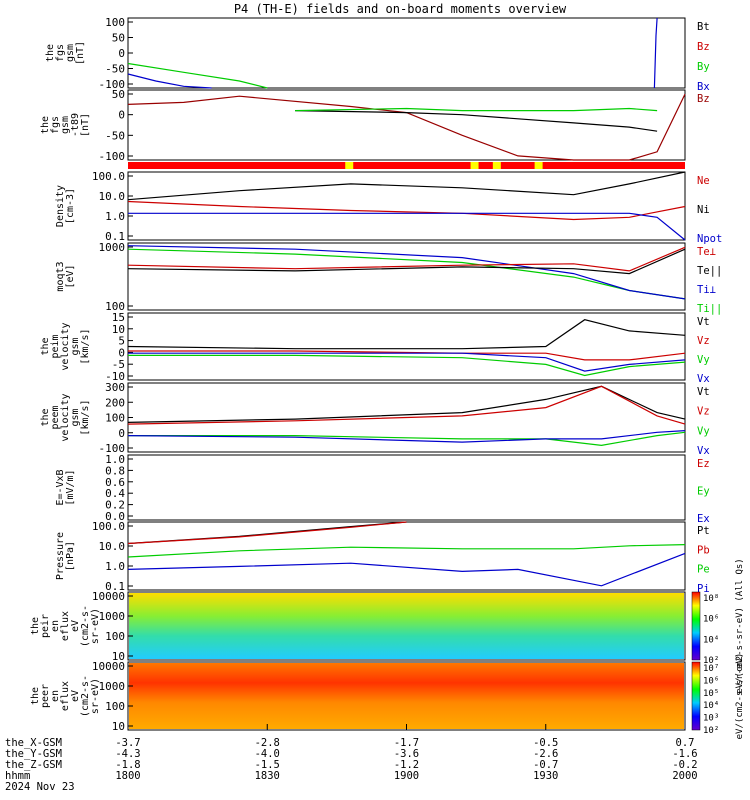  What do you see at coordinates (17, 776) in the screenshot?
I see `footer-row-label: hhmm` at bounding box center [17, 776].